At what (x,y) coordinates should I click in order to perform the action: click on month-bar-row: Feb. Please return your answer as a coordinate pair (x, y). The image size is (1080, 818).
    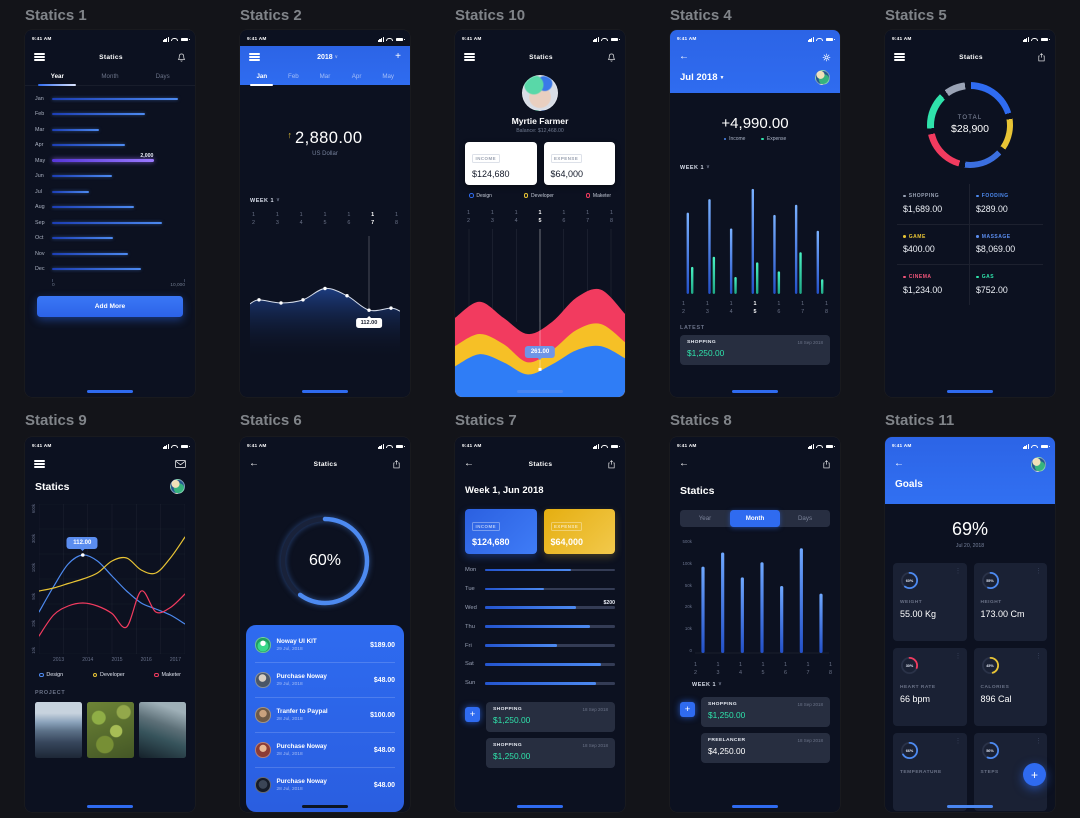
    Looking at the image, I should click on (110, 115).